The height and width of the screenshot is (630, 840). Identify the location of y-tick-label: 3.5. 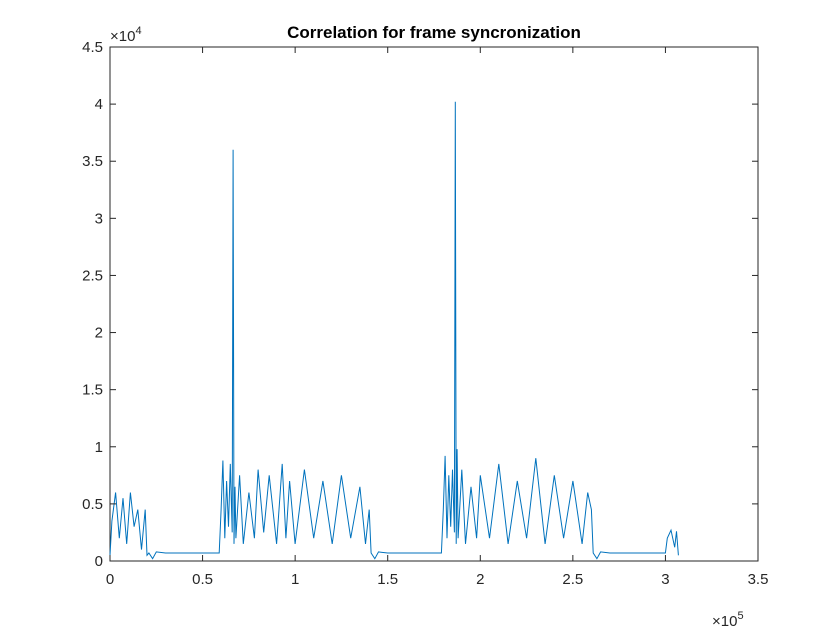
(92, 161).